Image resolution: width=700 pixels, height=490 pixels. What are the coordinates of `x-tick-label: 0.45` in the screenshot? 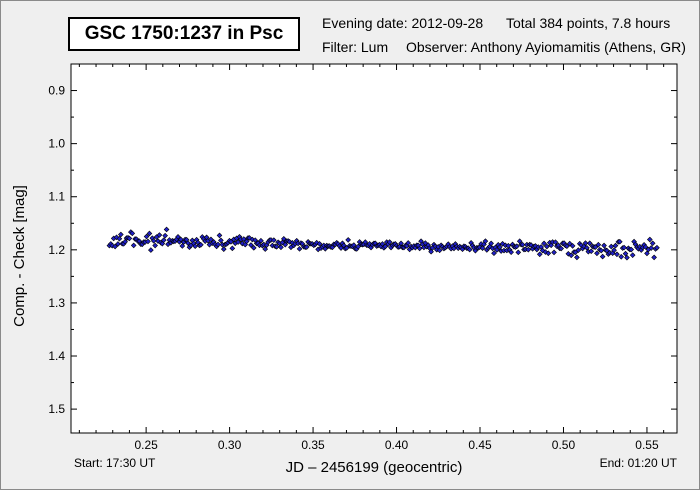 It's located at (480, 445).